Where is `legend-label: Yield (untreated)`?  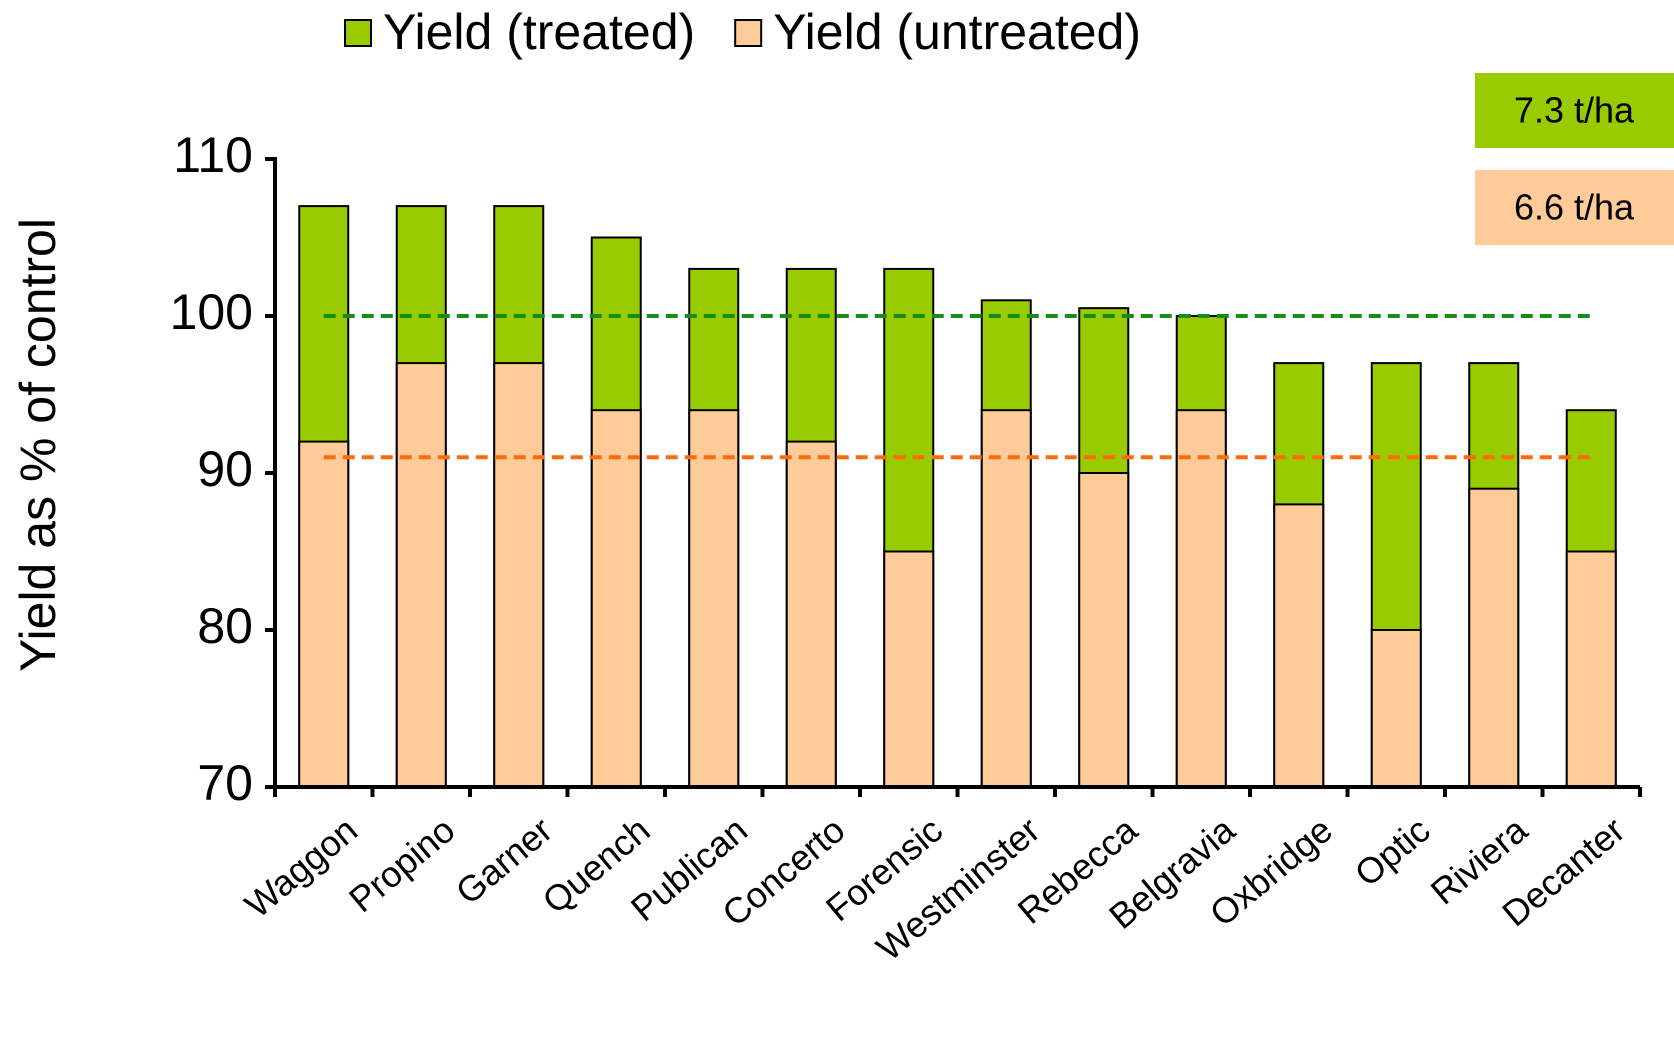
legend-label: Yield (untreated) is located at coordinates (957, 32).